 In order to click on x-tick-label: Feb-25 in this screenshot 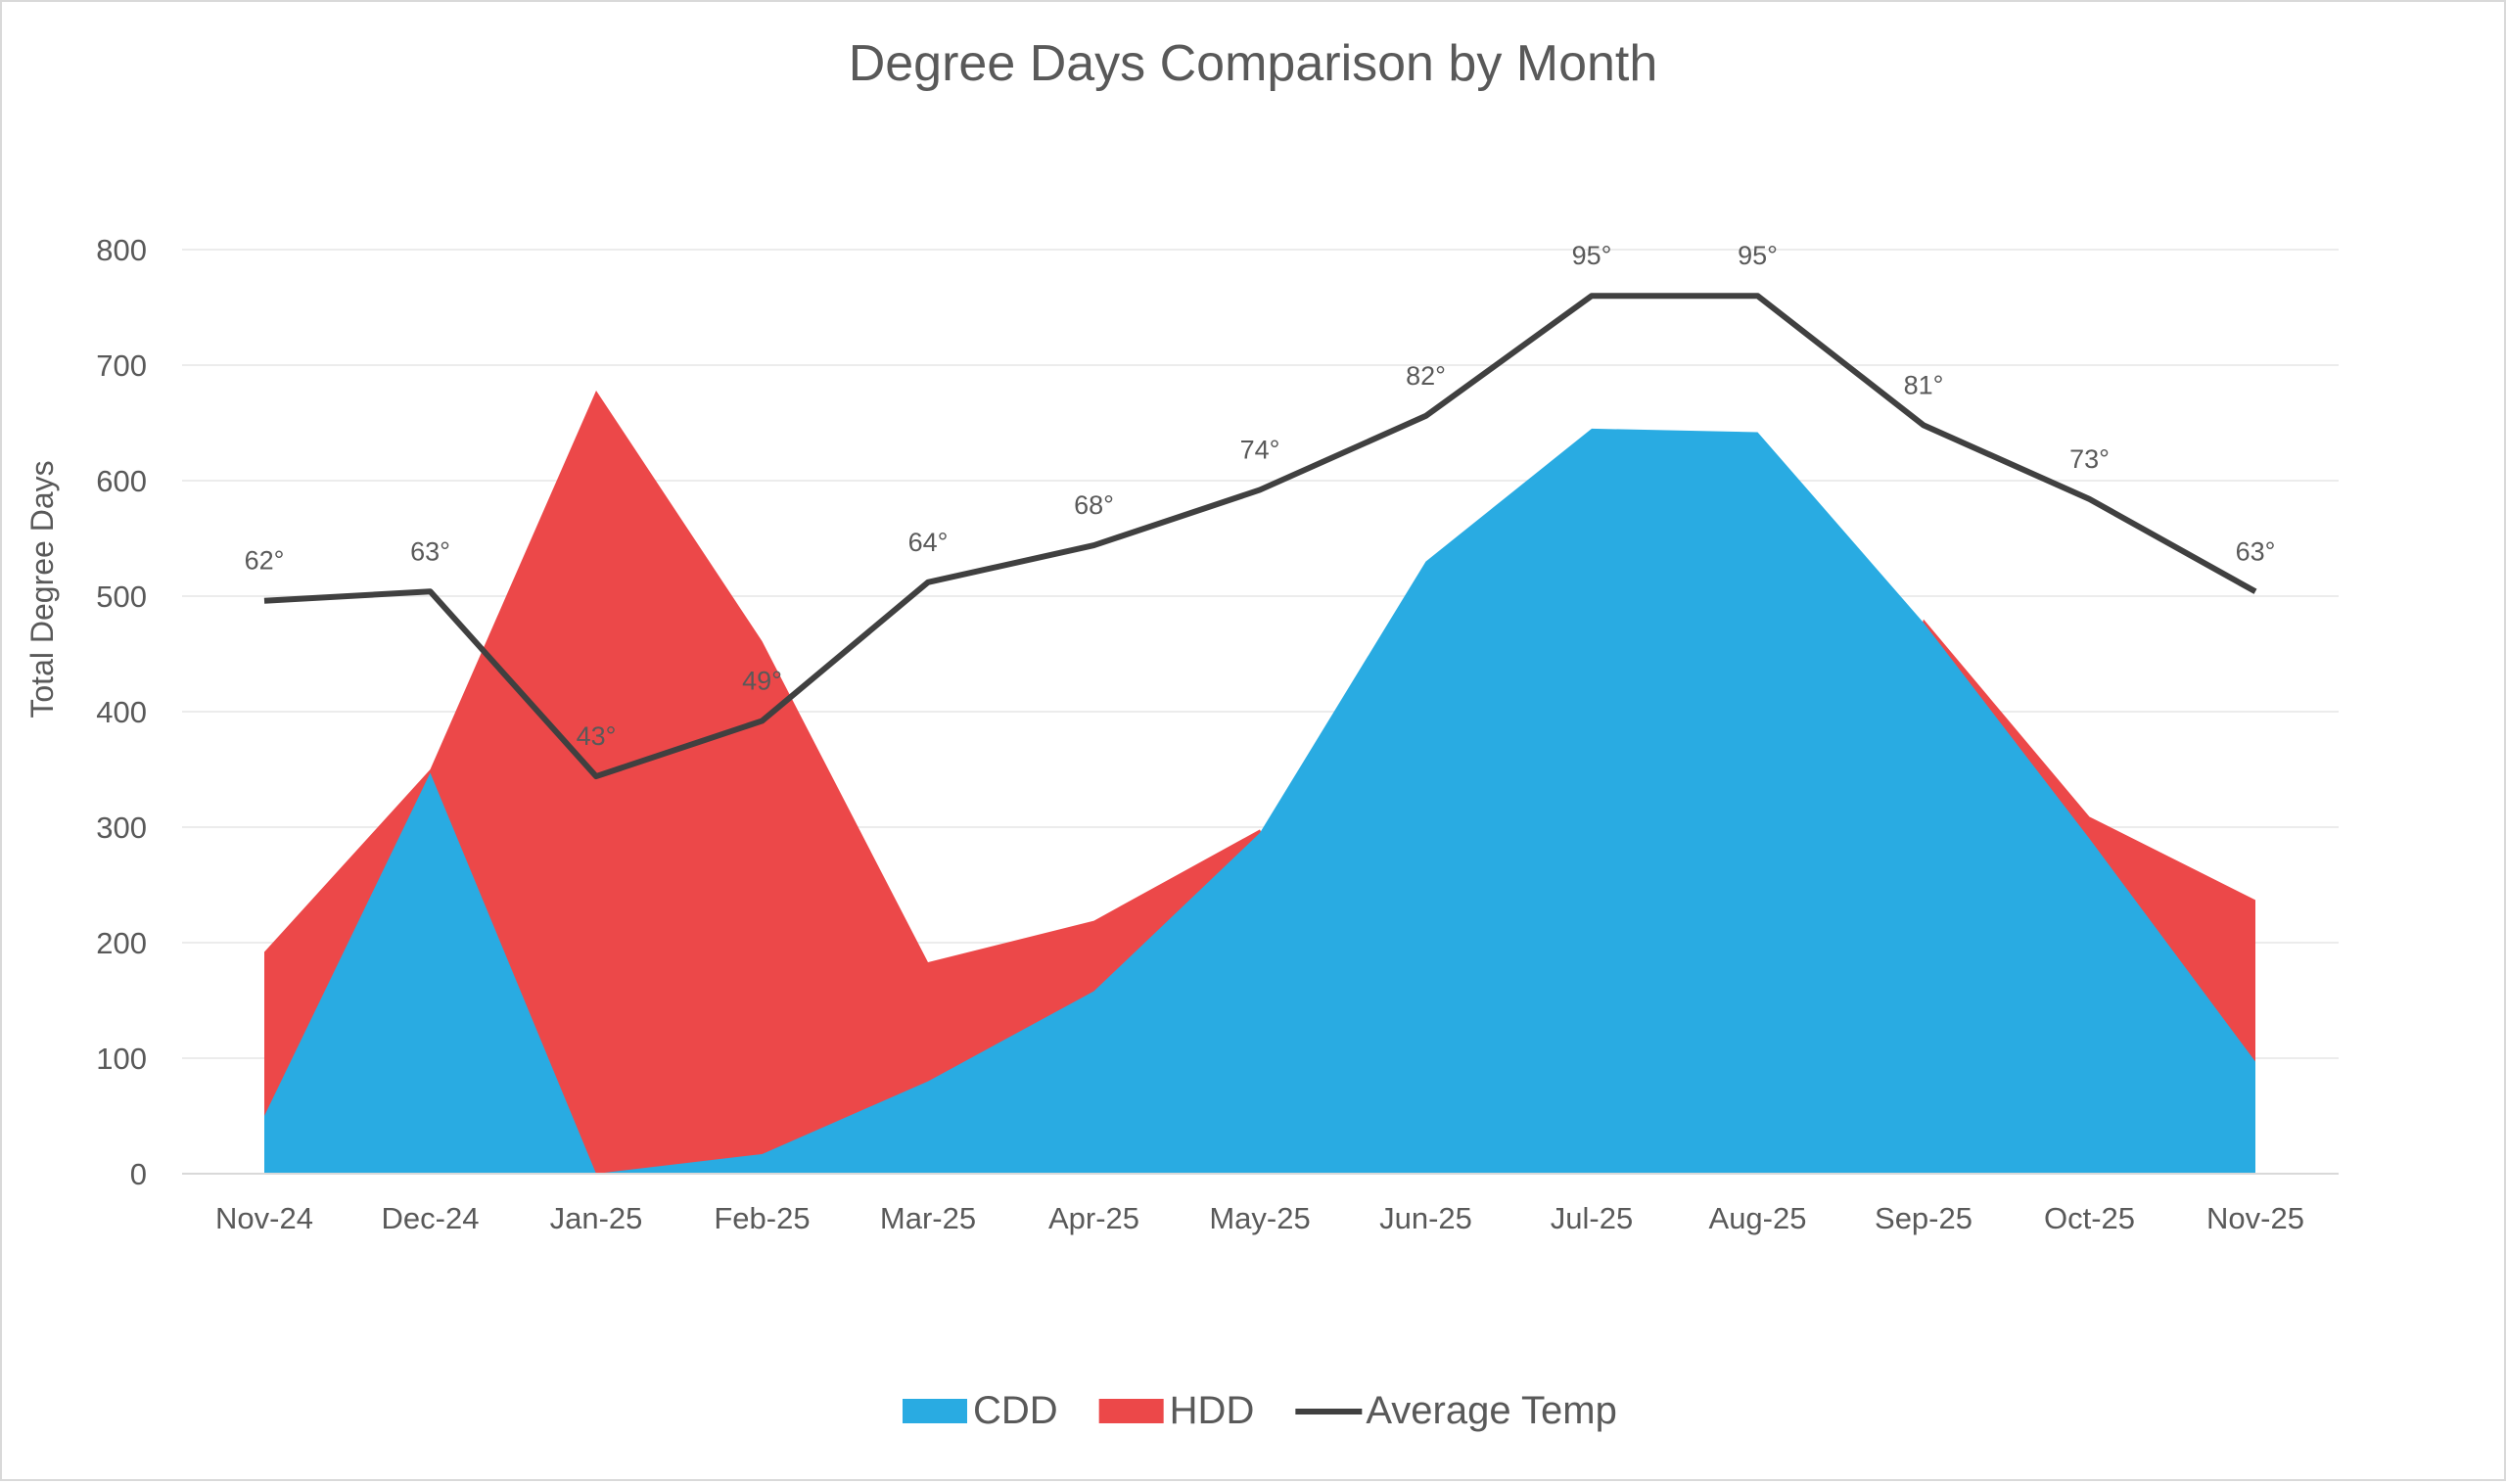, I will do `click(762, 1218)`.